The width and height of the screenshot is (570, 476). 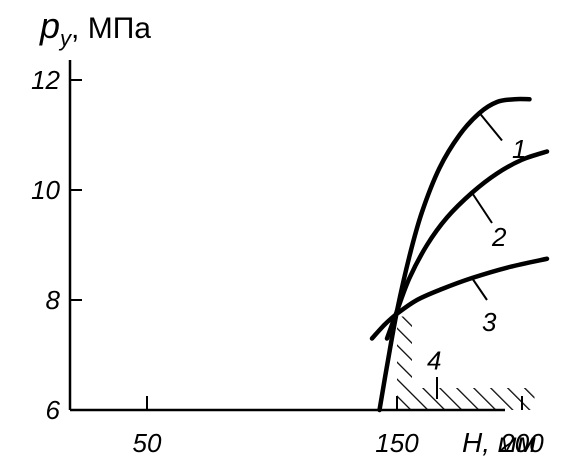 What do you see at coordinates (459, 298) in the screenshot?
I see `series-3-line` at bounding box center [459, 298].